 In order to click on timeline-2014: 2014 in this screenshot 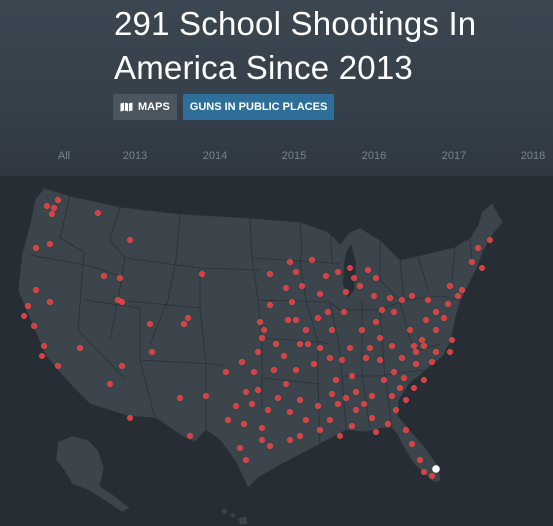, I will do `click(215, 156)`.